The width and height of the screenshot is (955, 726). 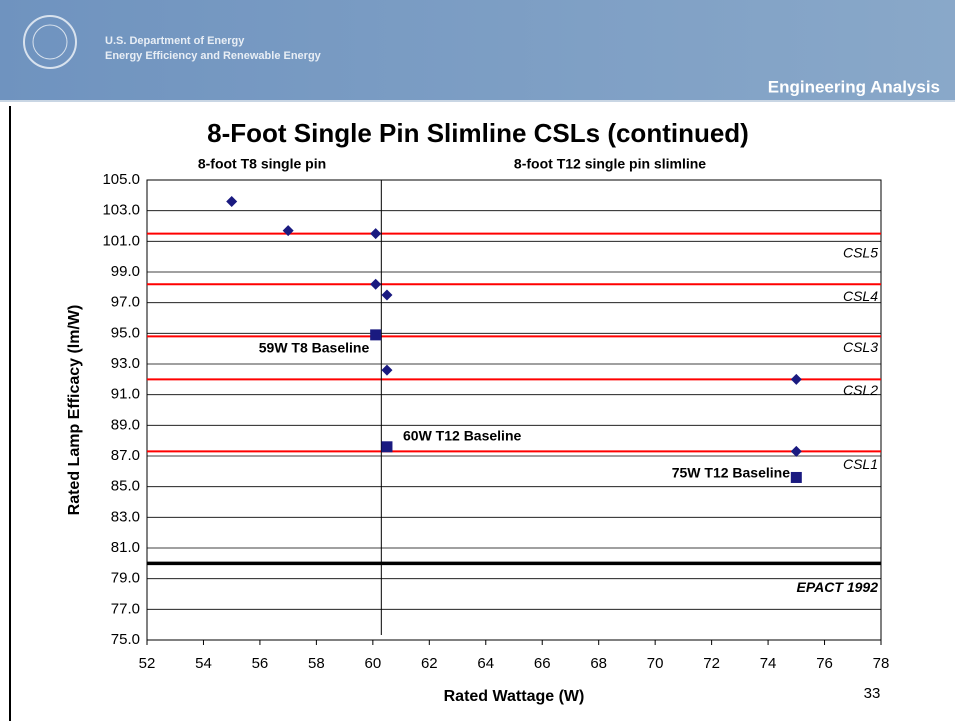 I want to click on y-tick-label: 83.0, so click(x=125, y=516).